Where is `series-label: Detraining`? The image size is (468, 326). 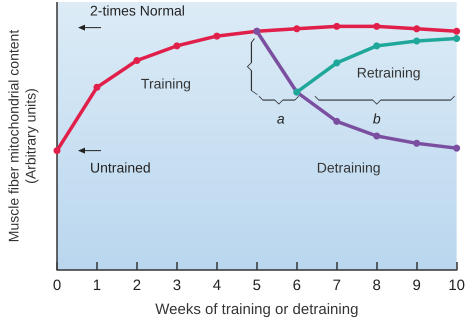
series-label: Detraining is located at coordinates (348, 168).